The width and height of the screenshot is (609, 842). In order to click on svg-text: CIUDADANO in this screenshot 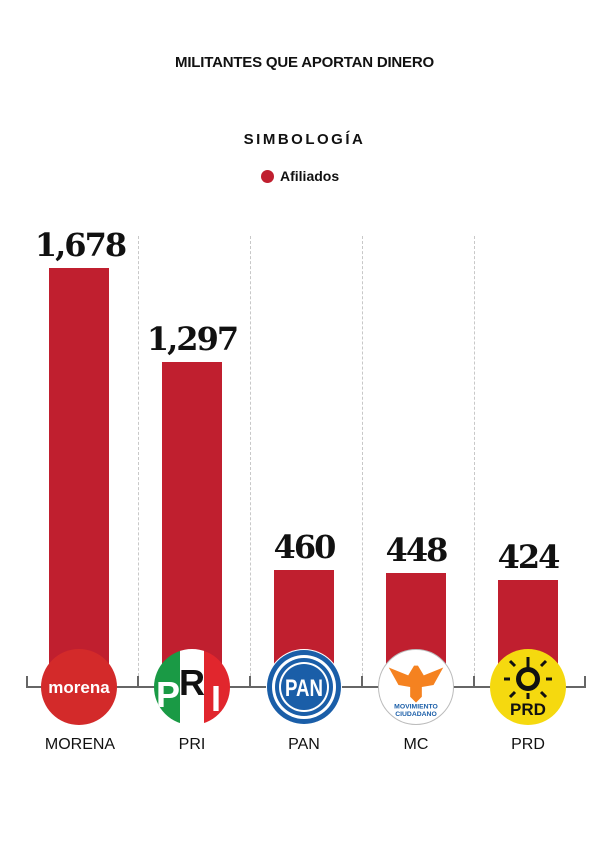, I will do `click(416, 714)`.